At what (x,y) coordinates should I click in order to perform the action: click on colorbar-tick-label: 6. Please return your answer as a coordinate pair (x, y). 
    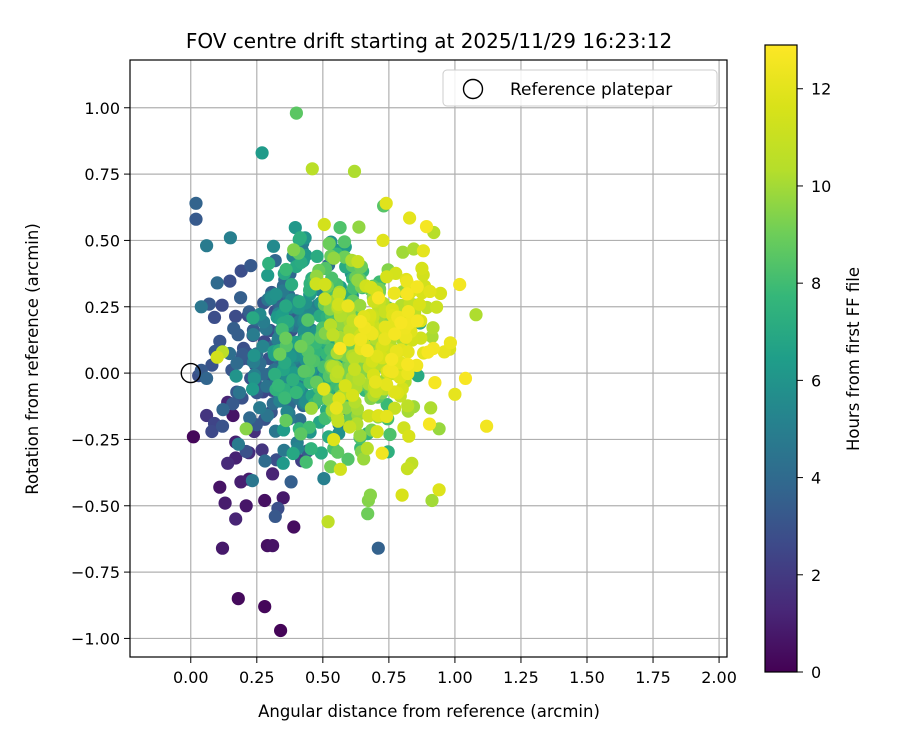
    Looking at the image, I should click on (816, 380).